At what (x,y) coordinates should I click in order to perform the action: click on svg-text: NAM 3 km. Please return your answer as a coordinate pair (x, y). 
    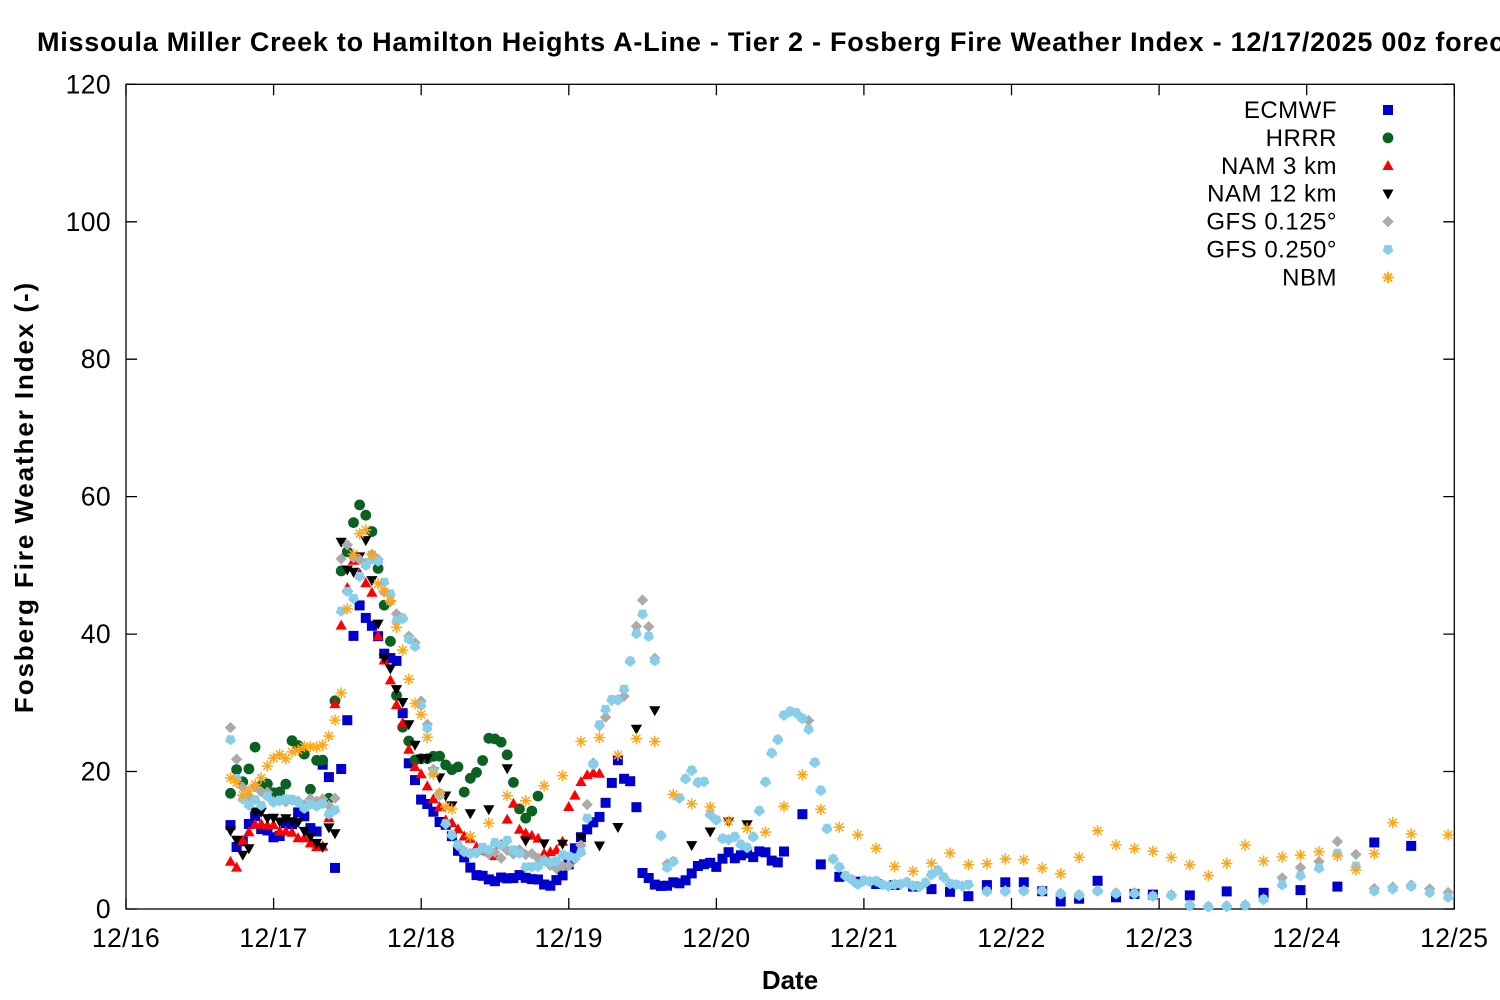
    Looking at the image, I should click on (1279, 166).